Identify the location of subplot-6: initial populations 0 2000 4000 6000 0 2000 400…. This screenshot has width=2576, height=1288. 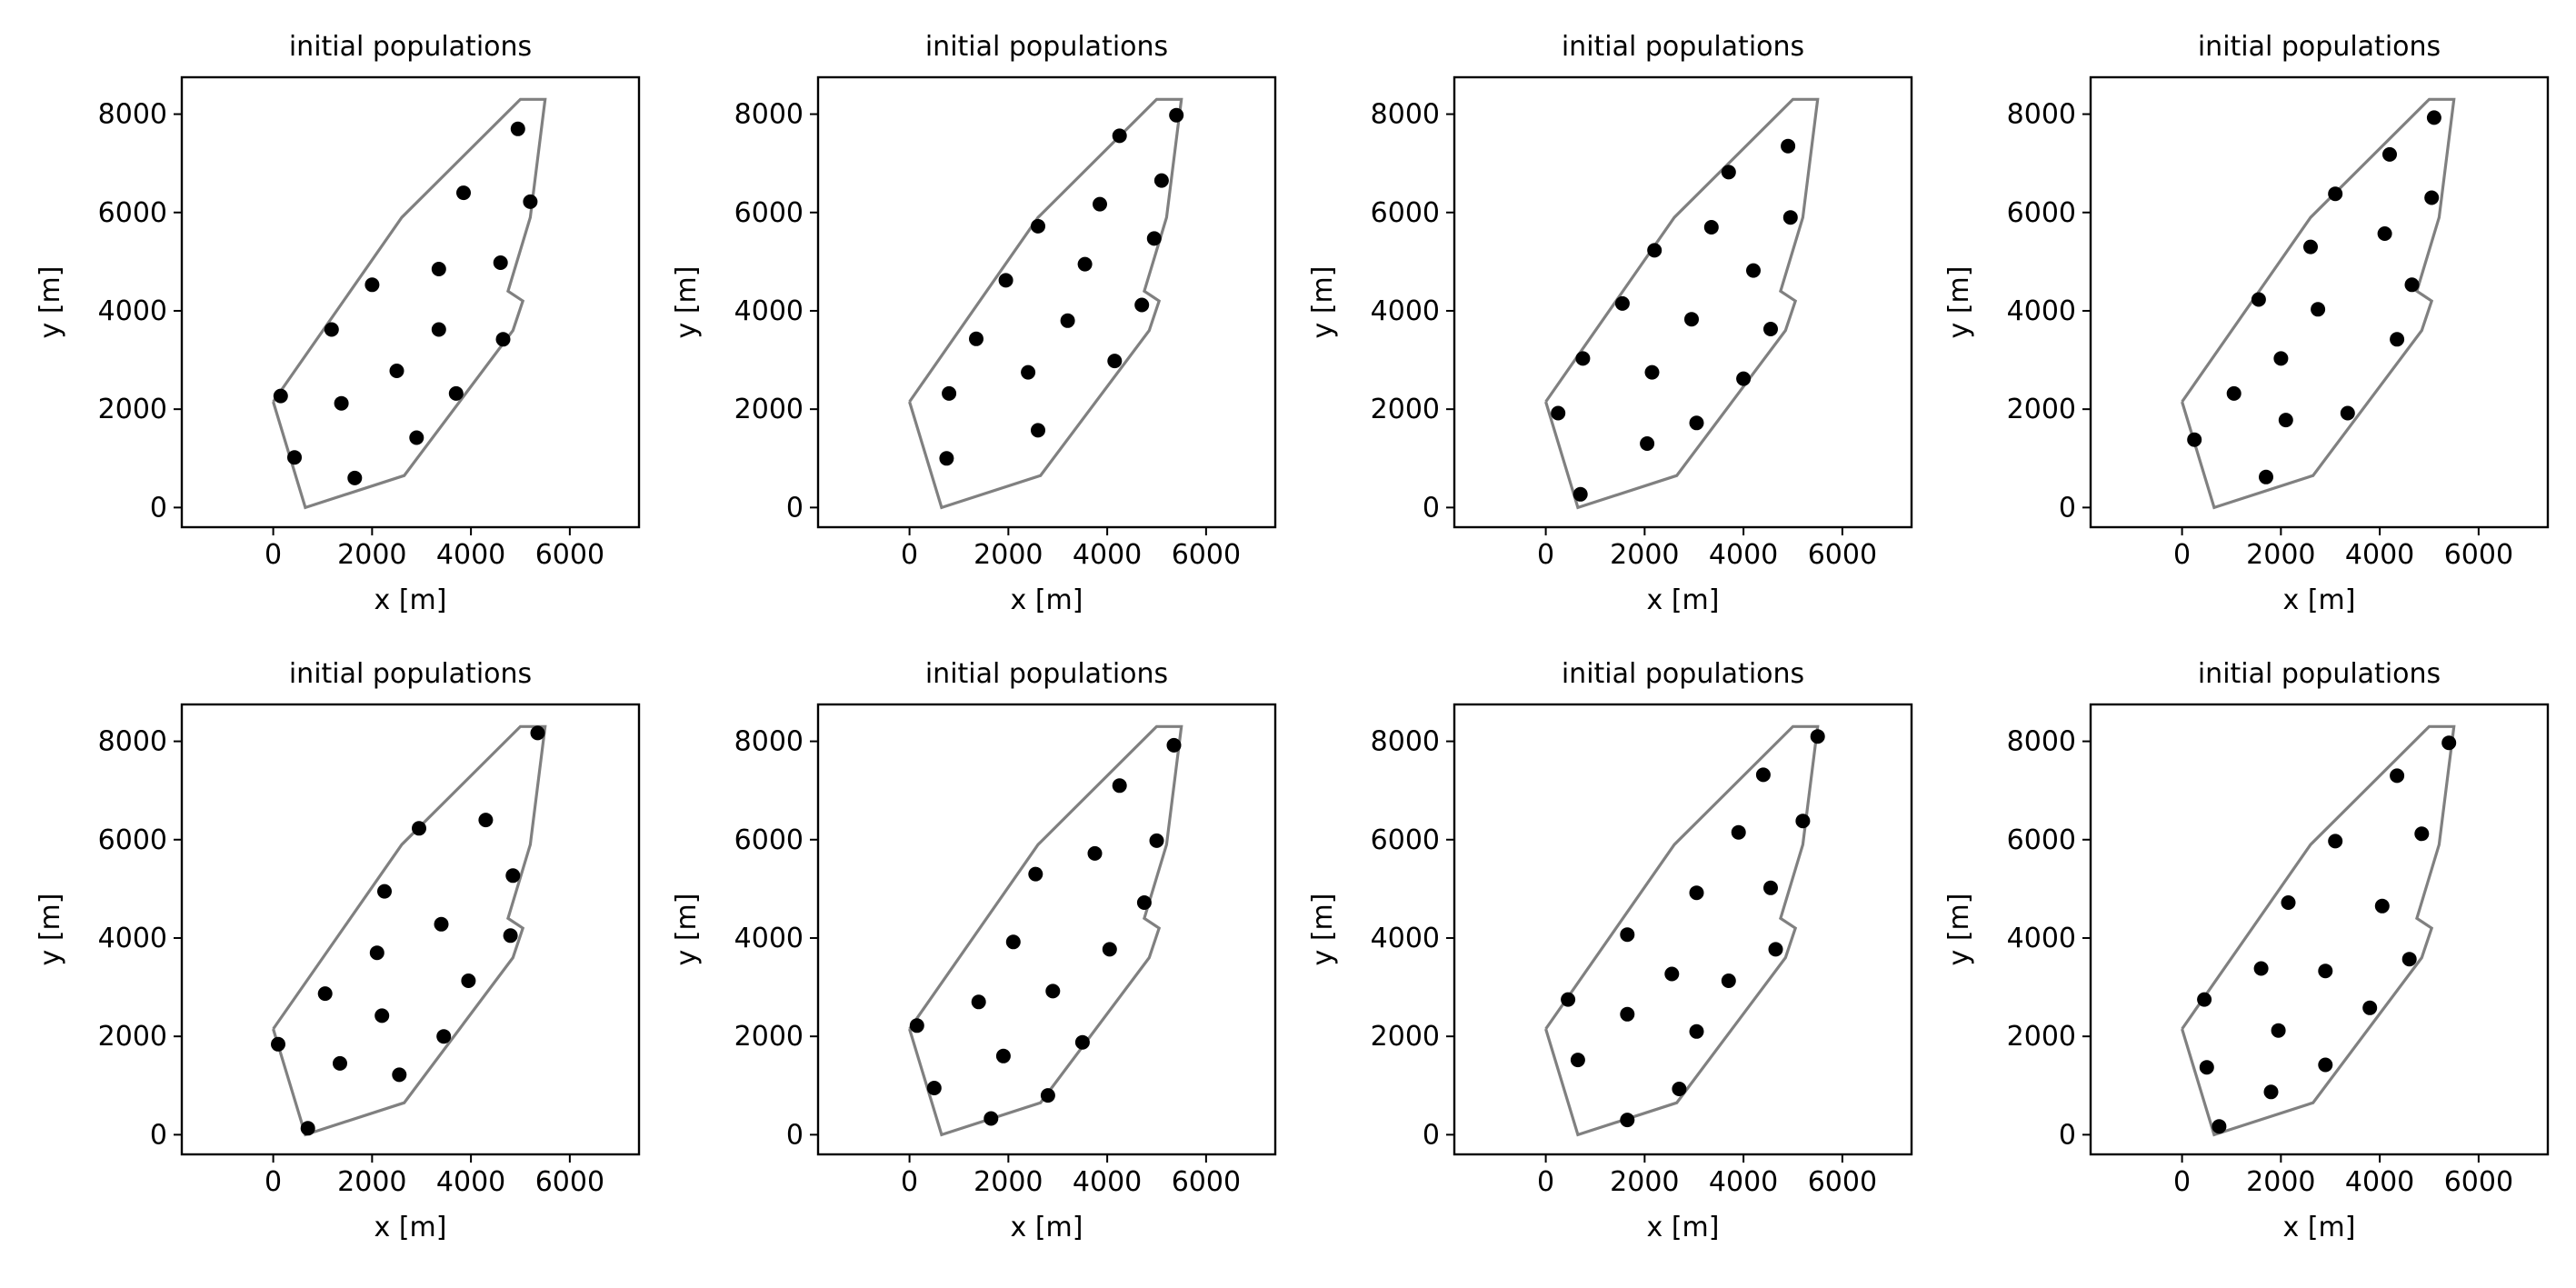
(974, 950).